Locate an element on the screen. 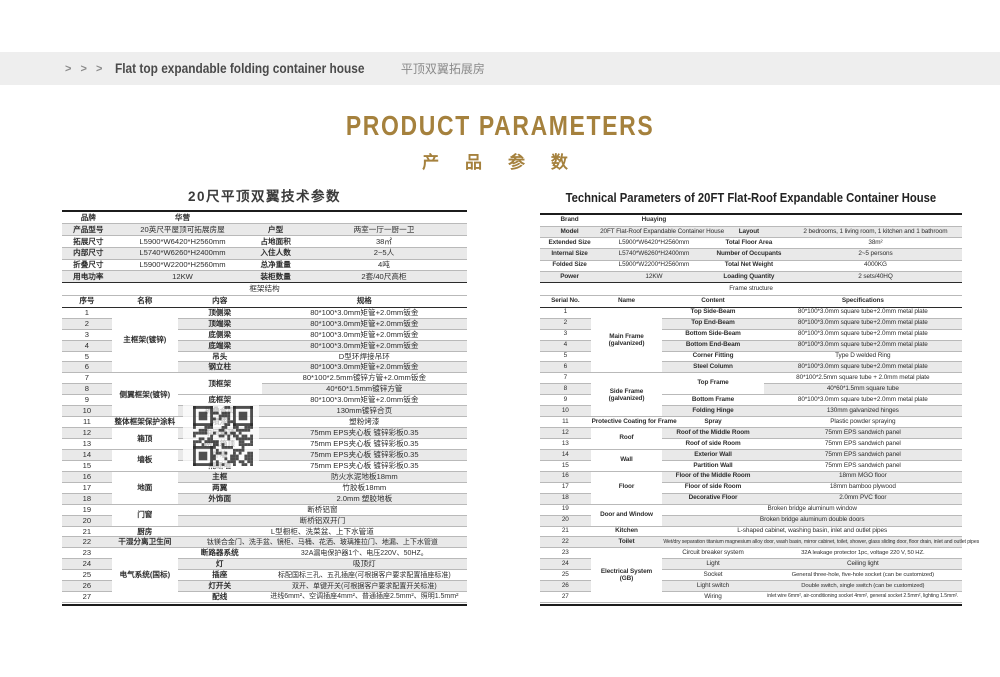  table-cell-label: Top Frame is located at coordinates (713, 384).